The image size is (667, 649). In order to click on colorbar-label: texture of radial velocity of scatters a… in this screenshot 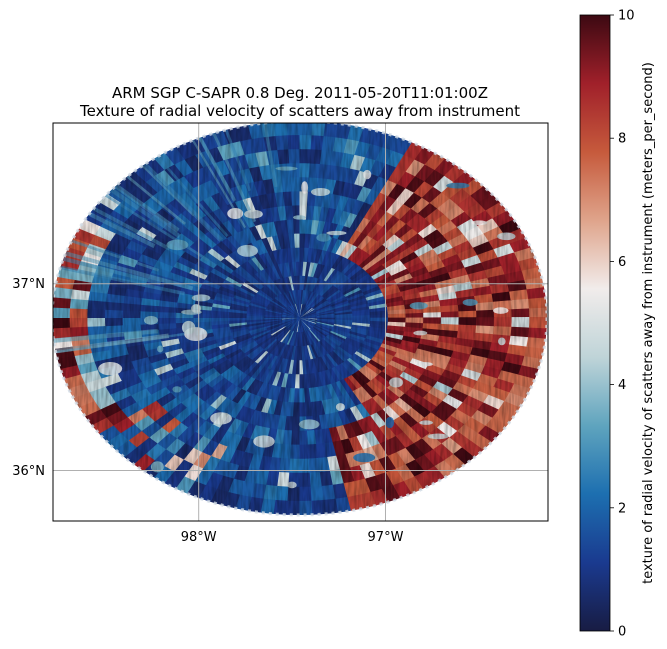, I will do `click(648, 323)`.